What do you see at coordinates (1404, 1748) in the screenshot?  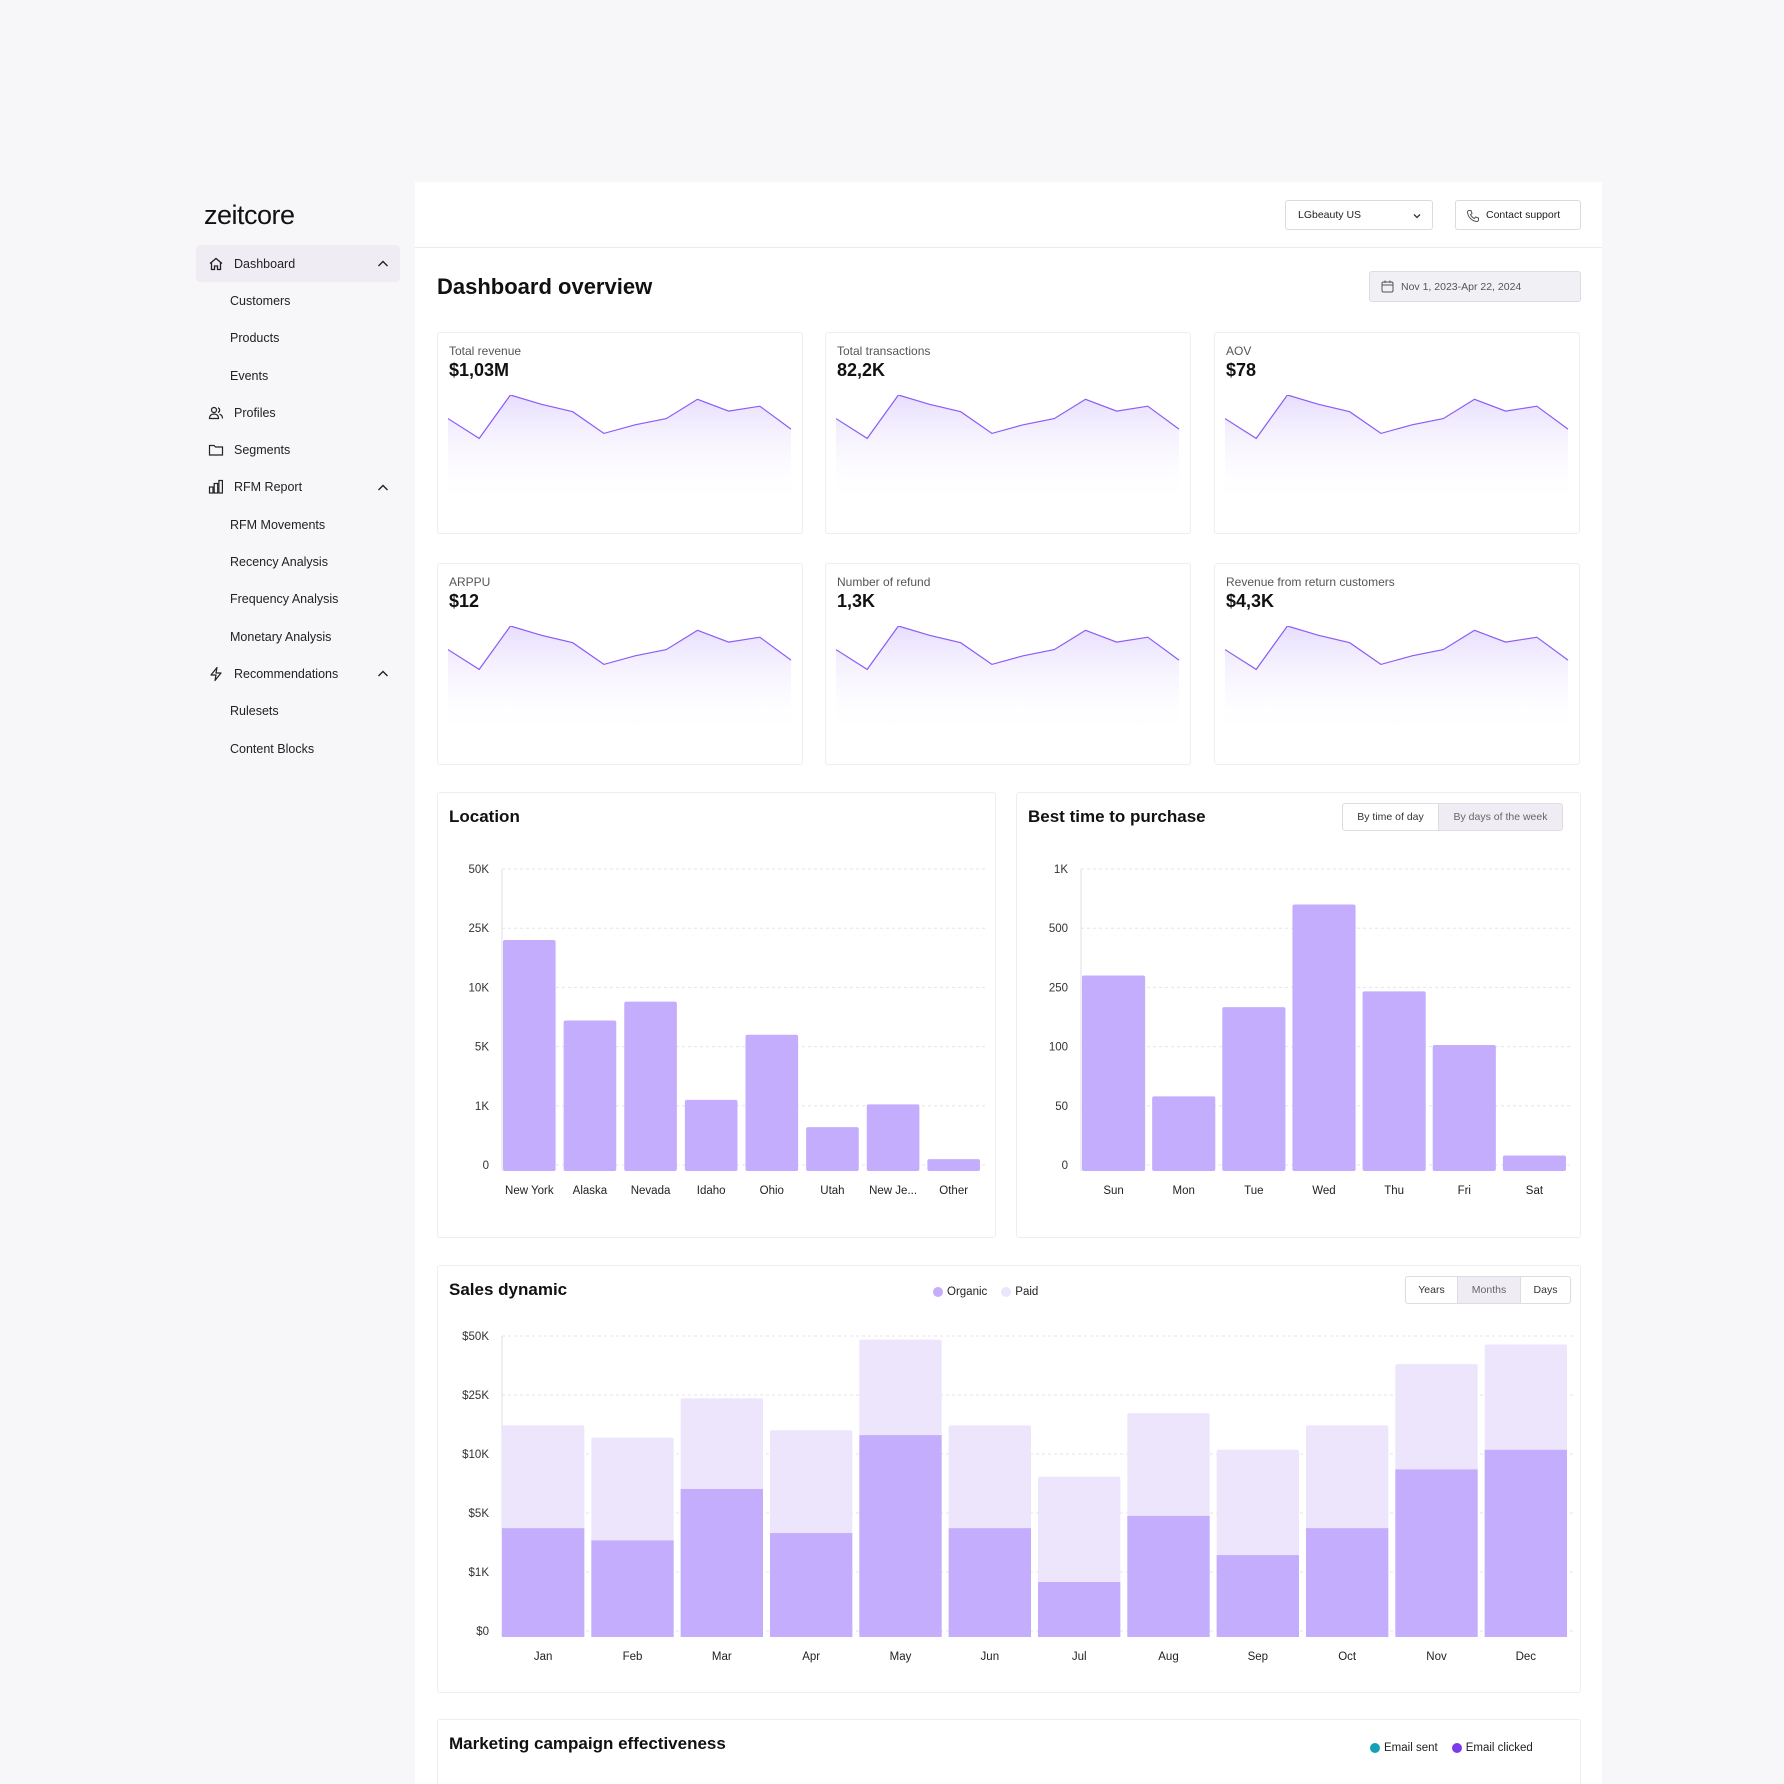 I see `legend-email-sent: Email sent` at bounding box center [1404, 1748].